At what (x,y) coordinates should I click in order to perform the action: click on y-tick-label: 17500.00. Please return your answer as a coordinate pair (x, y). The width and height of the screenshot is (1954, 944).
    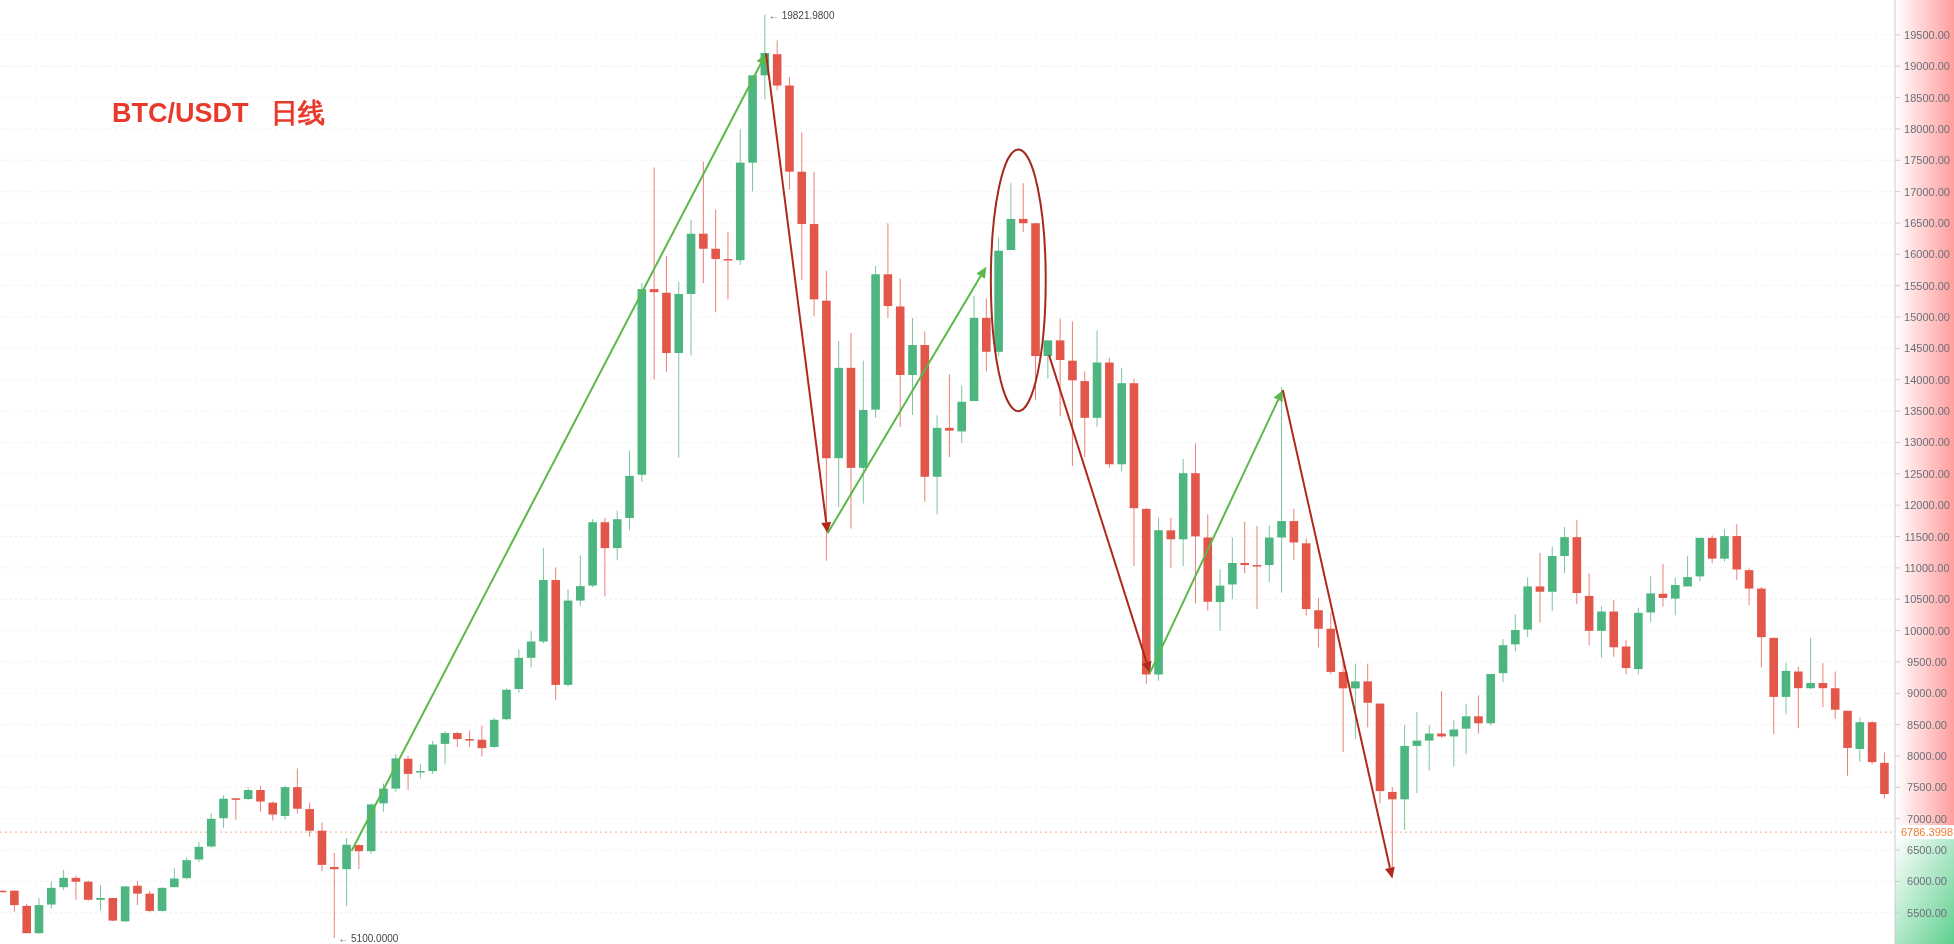
    Looking at the image, I should click on (1927, 160).